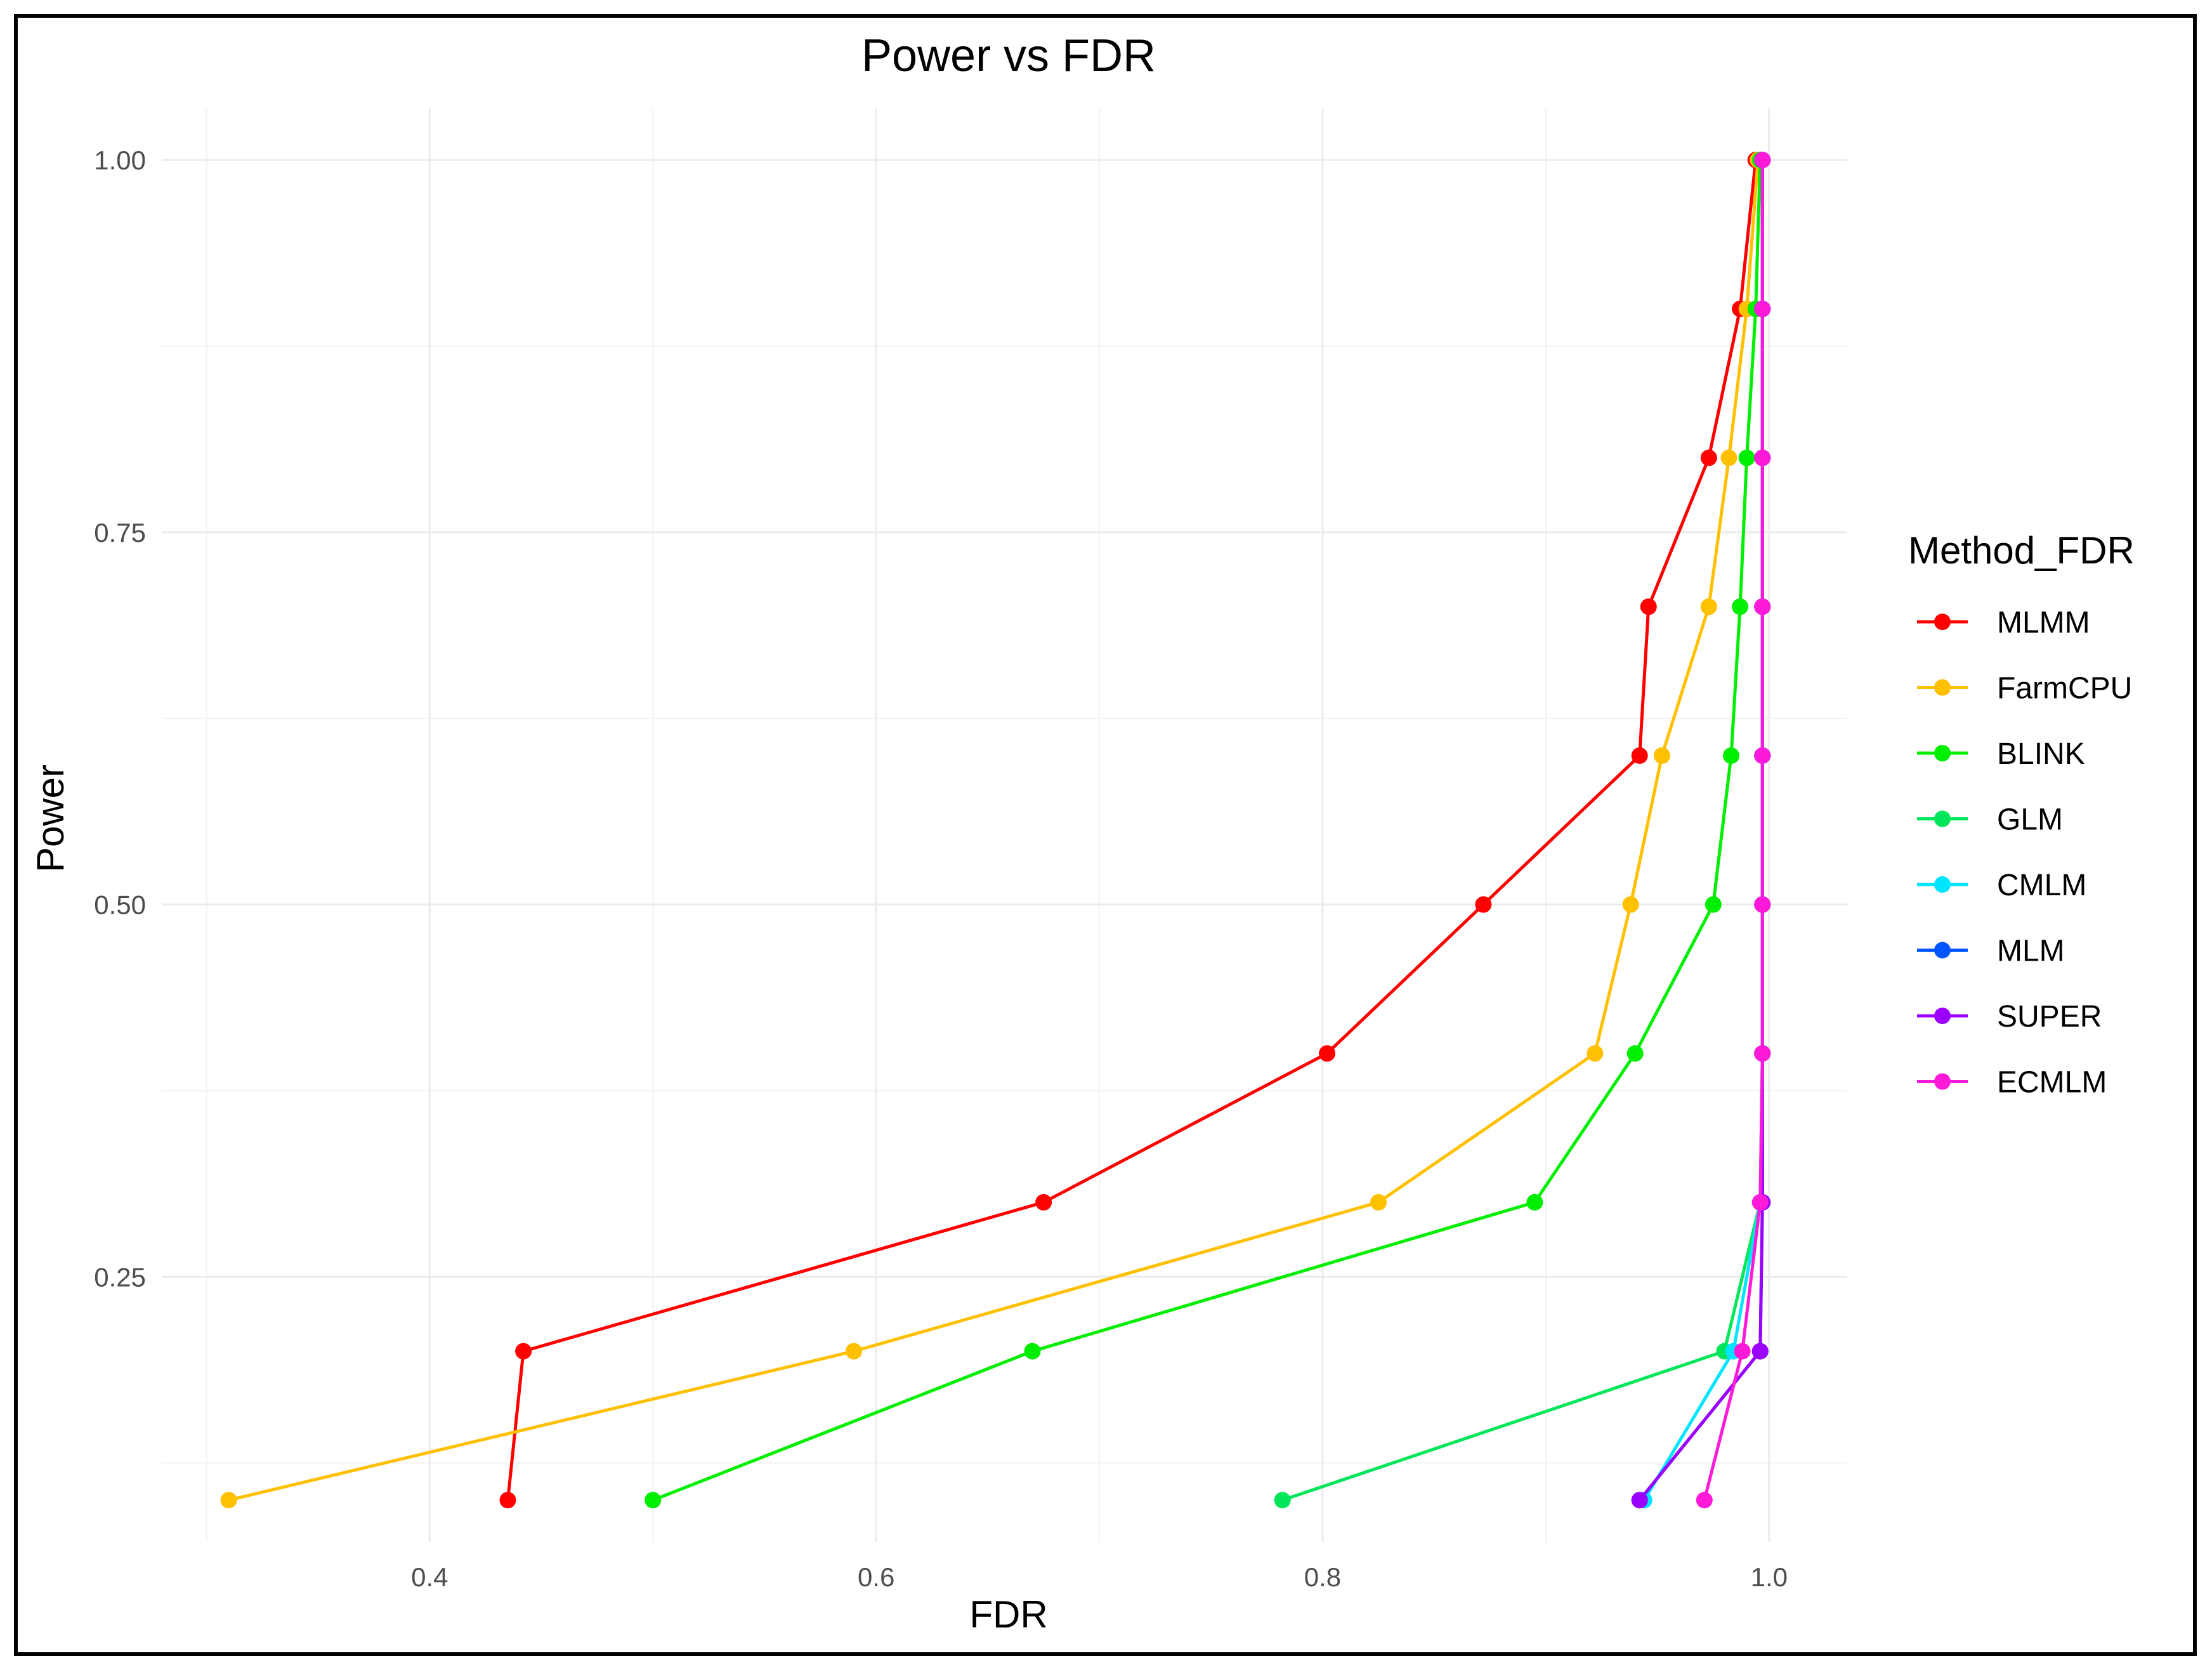  I want to click on x-tick-label: 0.8, so click(1323, 1577).